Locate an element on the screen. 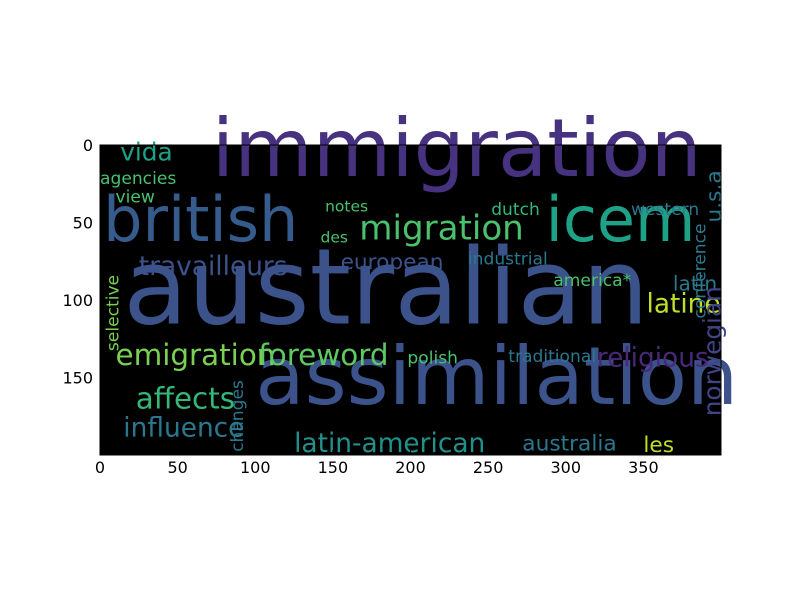  word-immigration: immigration is located at coordinates (457, 149).